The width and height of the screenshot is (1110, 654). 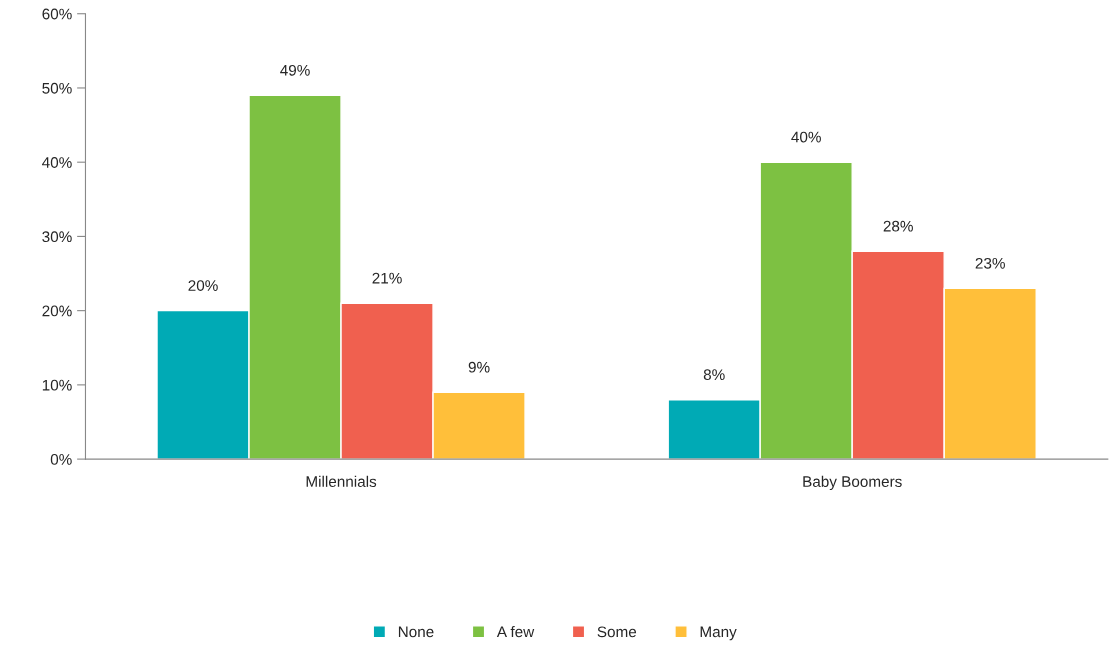 I want to click on x-tick-label: Baby Boomers, so click(x=852, y=483).